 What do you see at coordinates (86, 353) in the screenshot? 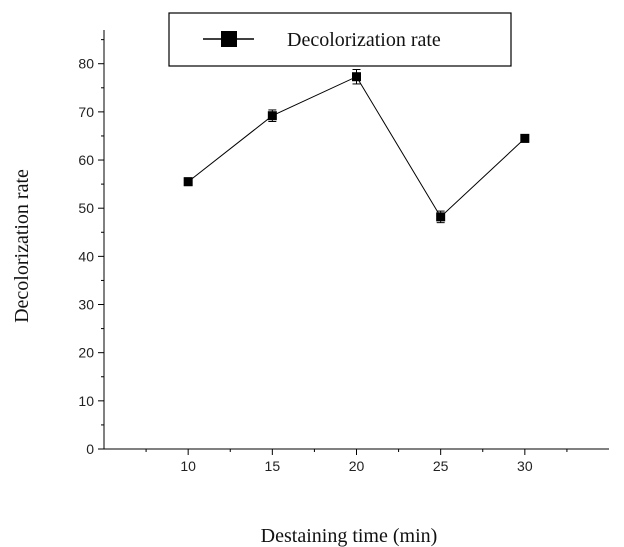
I see `y-tick-label: 20` at bounding box center [86, 353].